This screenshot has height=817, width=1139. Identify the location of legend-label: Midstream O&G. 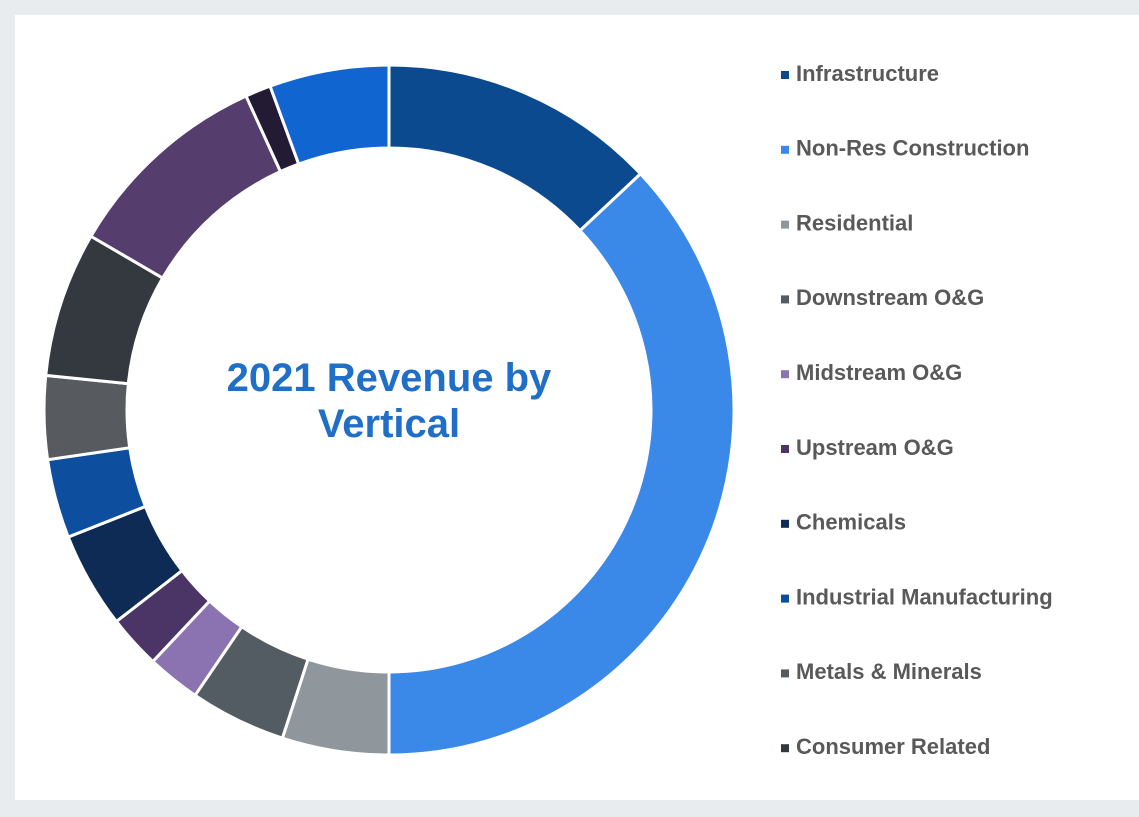
(879, 372).